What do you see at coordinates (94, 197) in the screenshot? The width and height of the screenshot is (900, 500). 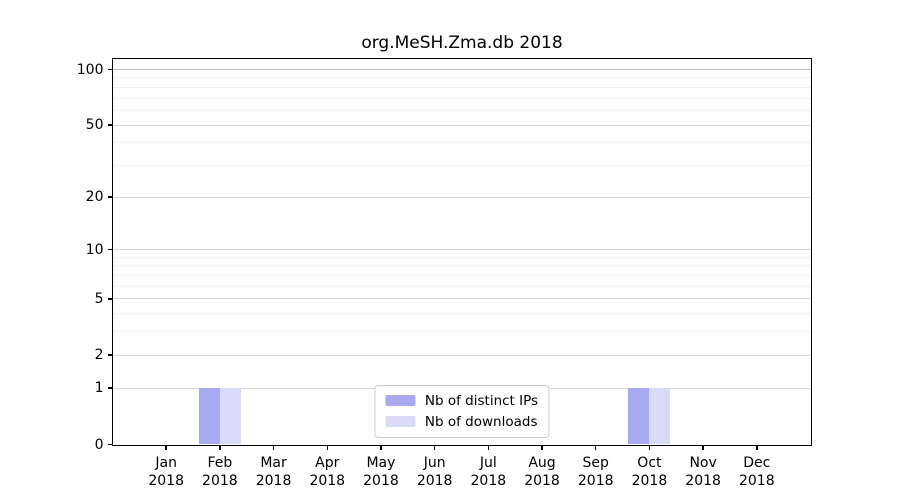 I see `y-tick-label-20: 20` at bounding box center [94, 197].